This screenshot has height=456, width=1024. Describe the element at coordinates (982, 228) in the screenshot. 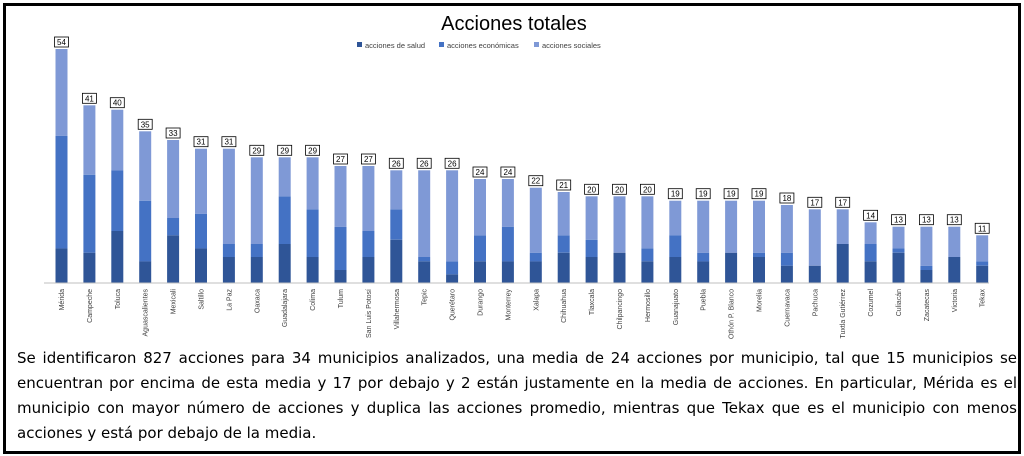

I see `data-label: 11` at that location.